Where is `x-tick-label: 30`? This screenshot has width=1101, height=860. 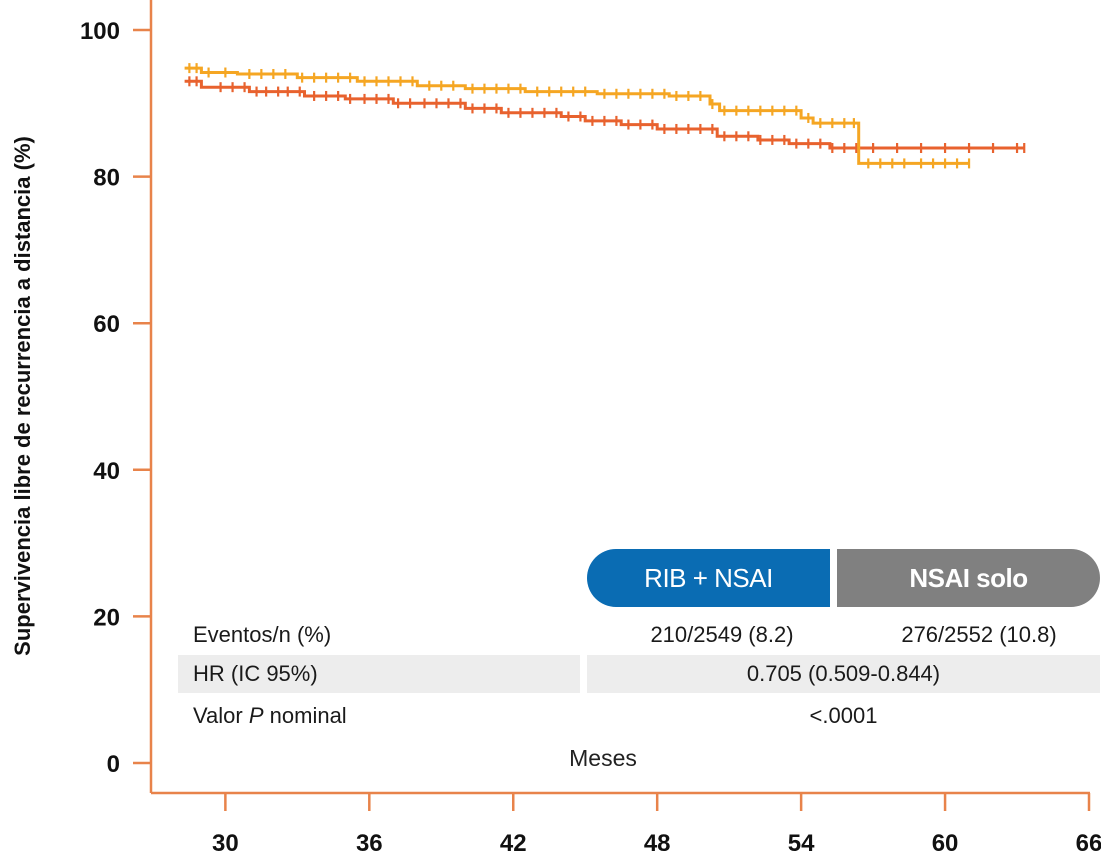
x-tick-label: 30 is located at coordinates (225, 843).